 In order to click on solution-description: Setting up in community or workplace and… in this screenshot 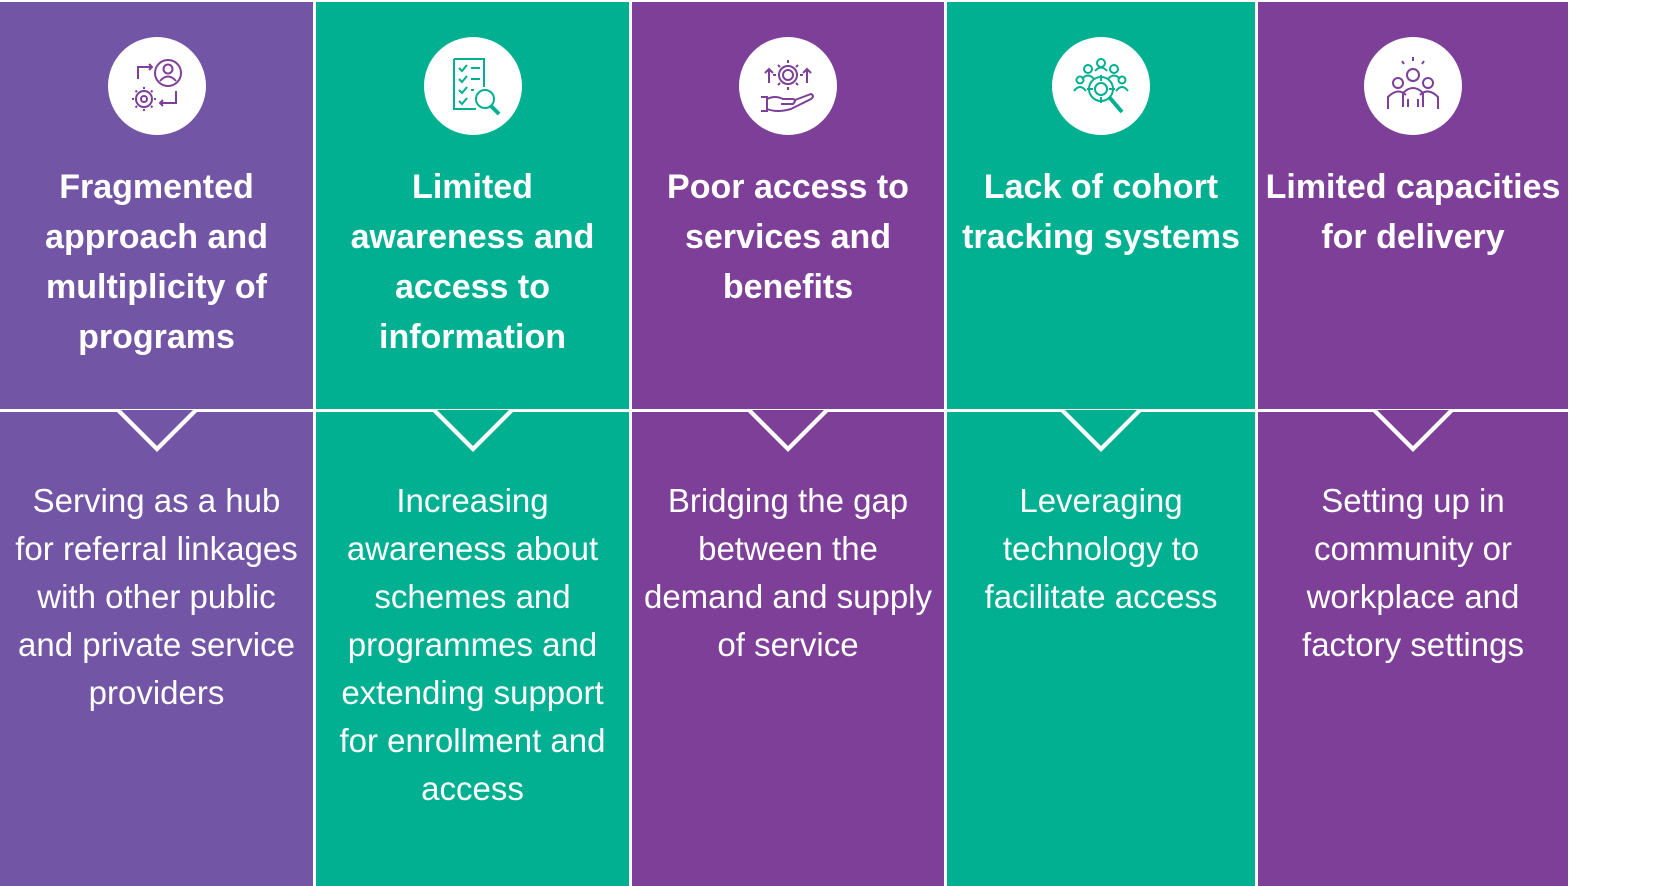, I will do `click(1413, 572)`.